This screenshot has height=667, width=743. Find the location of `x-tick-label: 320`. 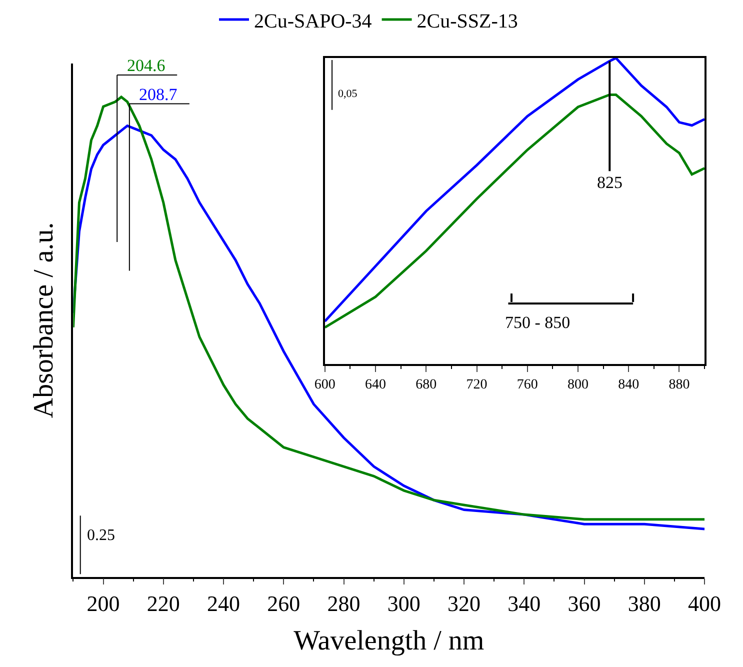

x-tick-label: 320 is located at coordinates (464, 603).